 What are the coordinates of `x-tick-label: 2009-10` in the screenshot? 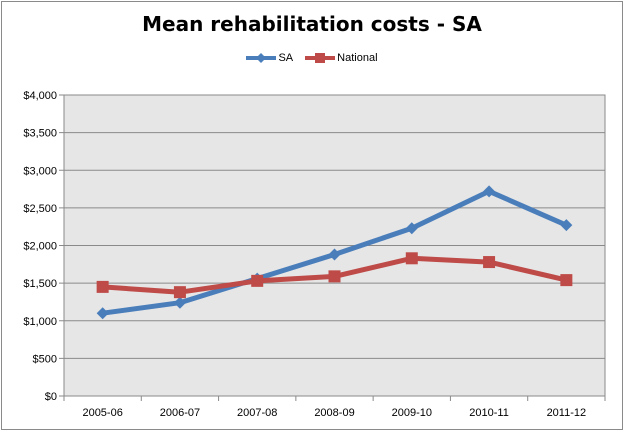 It's located at (412, 413).